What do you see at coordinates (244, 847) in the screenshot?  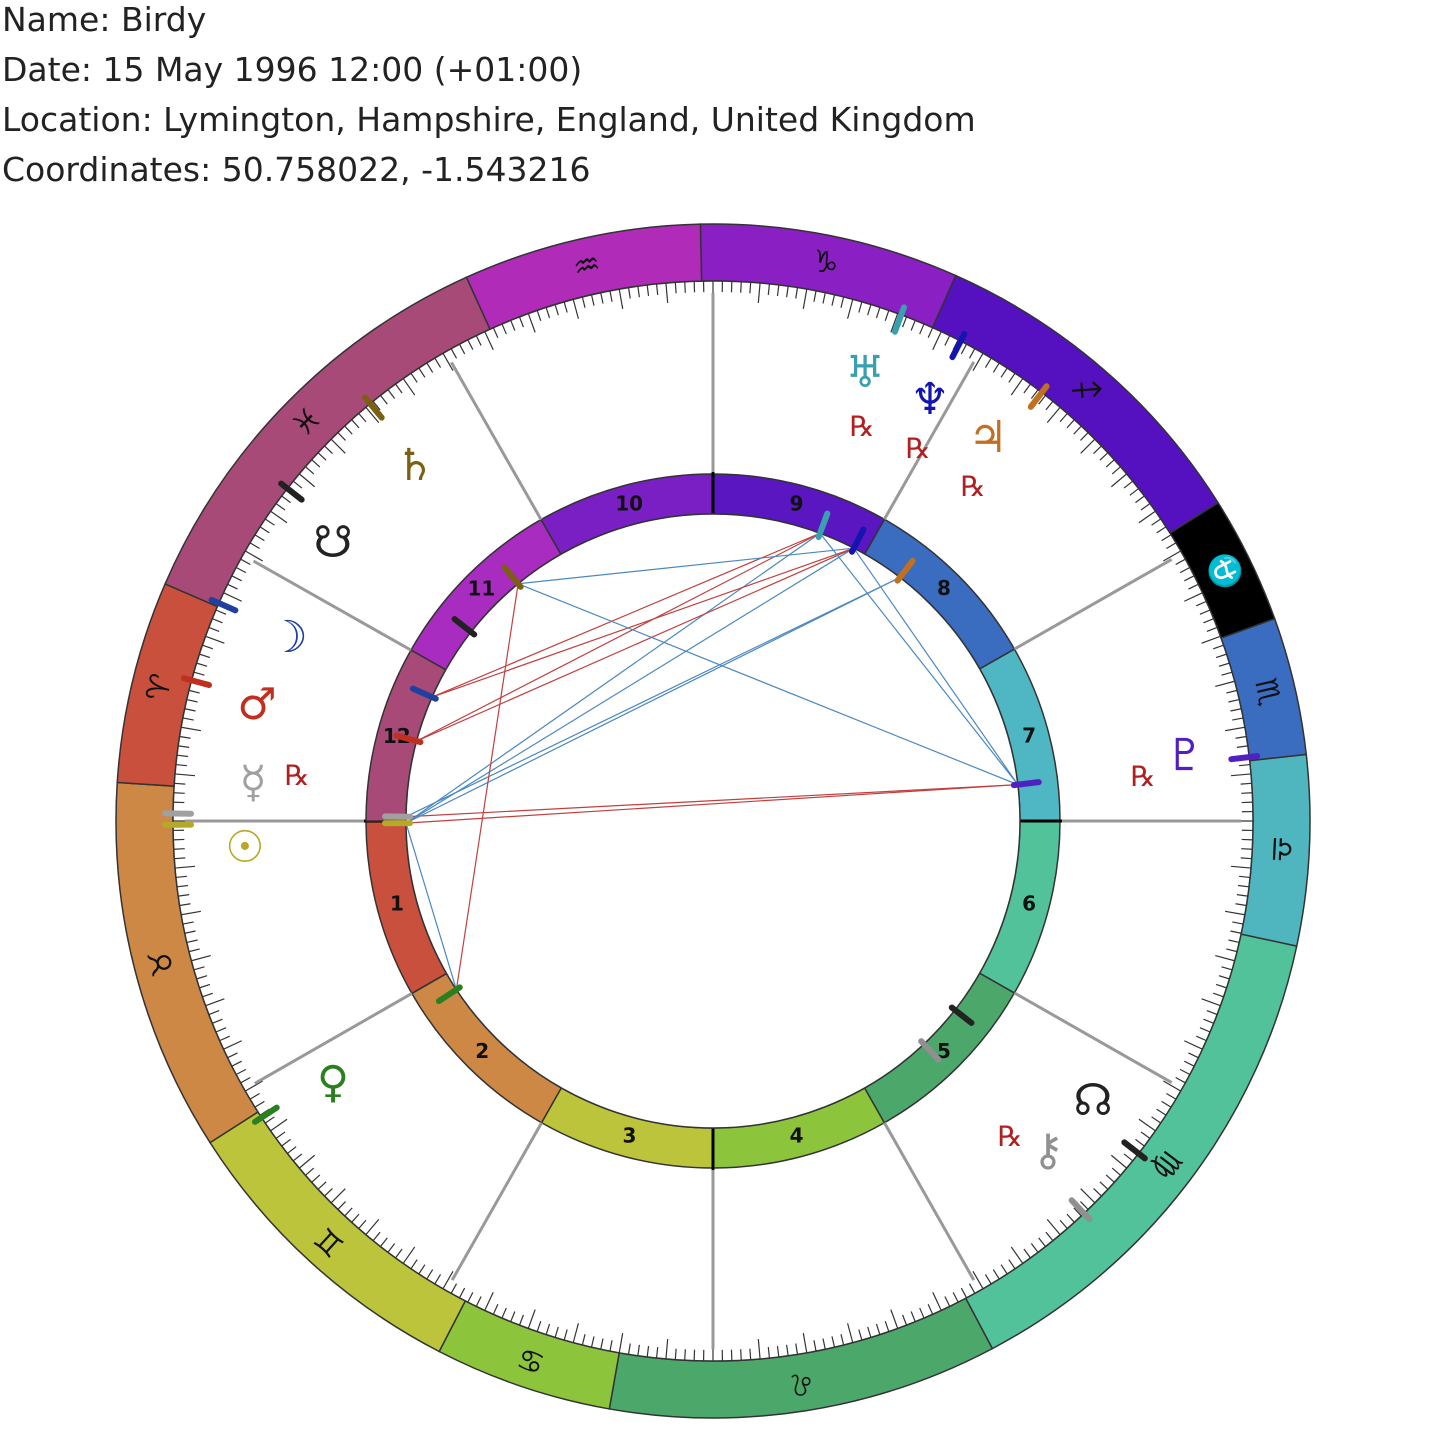 I see `planet-glyph: ☉` at bounding box center [244, 847].